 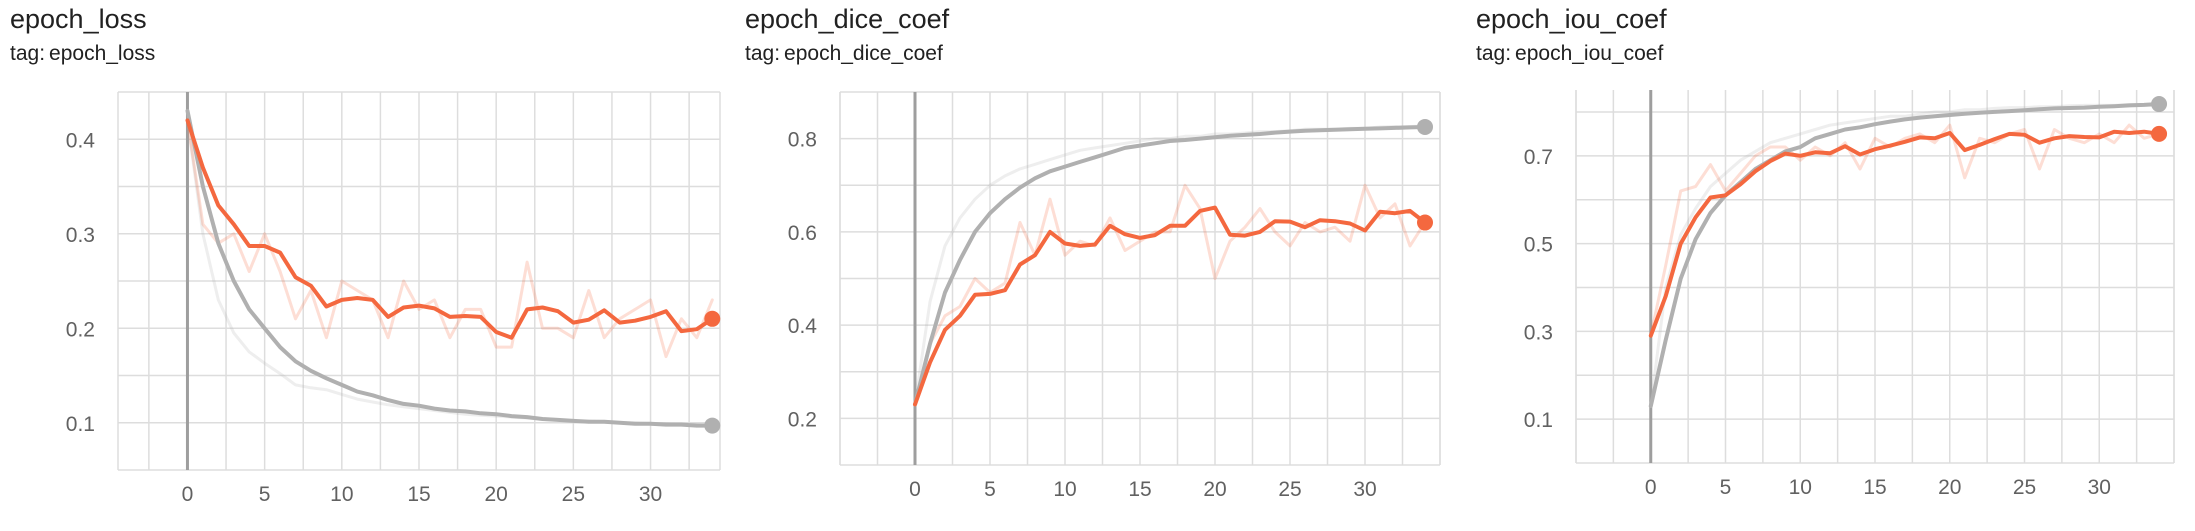 I want to click on tag-value: epoch_iou_coef, so click(x=1589, y=53).